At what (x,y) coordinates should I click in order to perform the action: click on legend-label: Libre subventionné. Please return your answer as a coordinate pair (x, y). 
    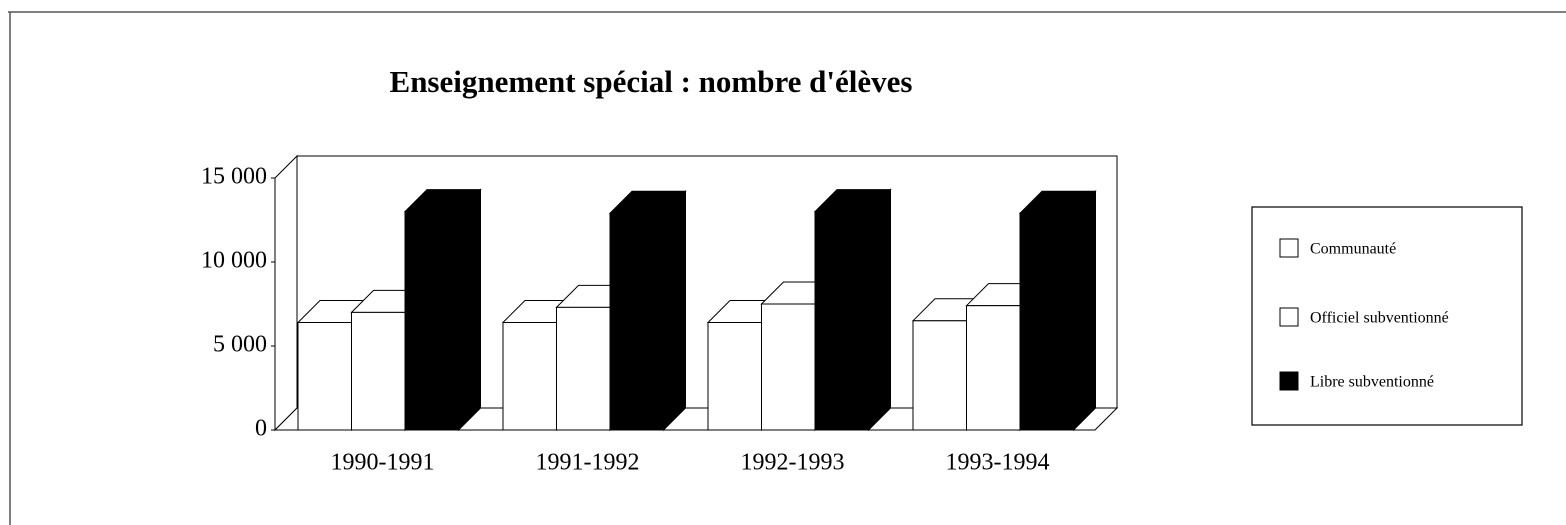
    Looking at the image, I should click on (1372, 382).